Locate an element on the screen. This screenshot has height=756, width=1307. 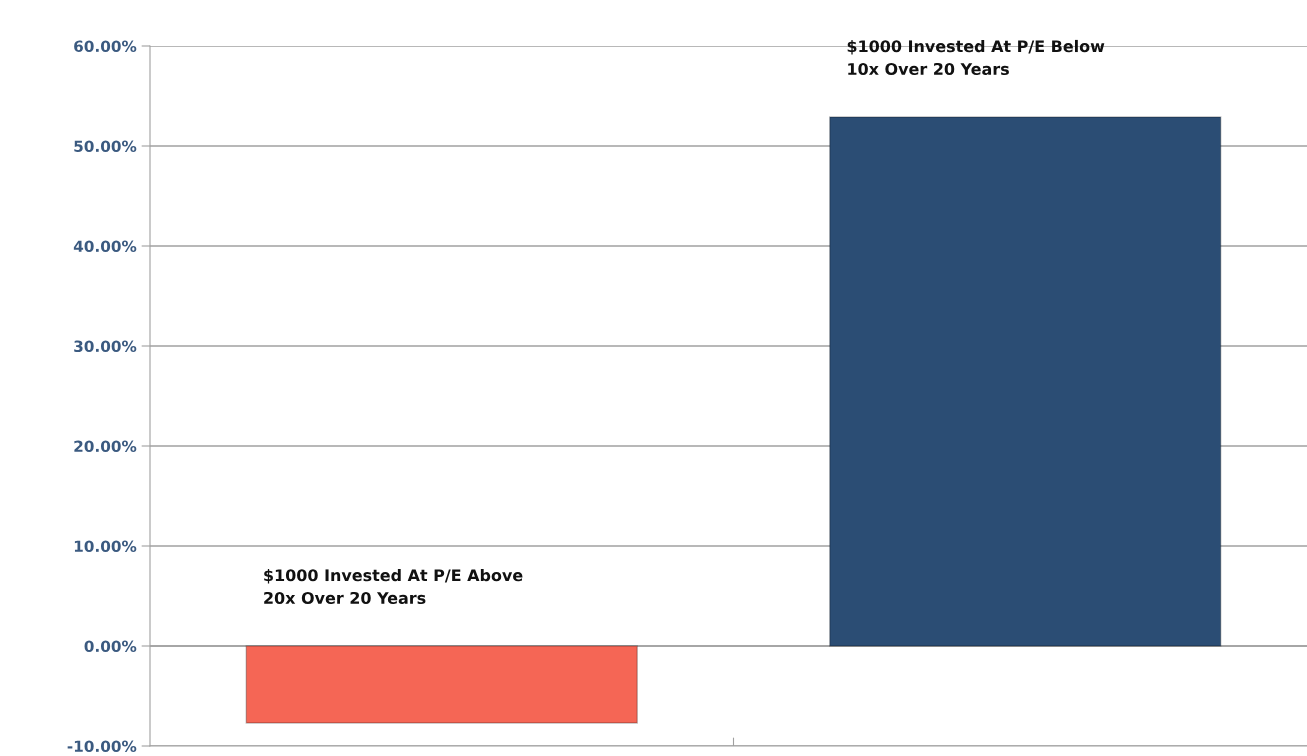
y-tick-label: 60.00% is located at coordinates (105, 46).